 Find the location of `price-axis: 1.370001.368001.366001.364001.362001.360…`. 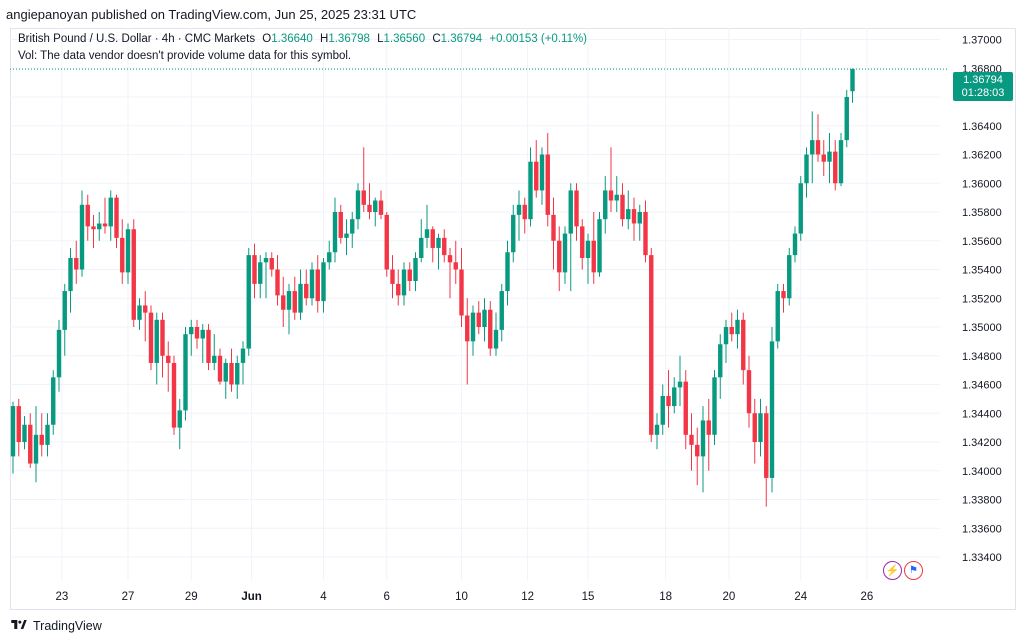

price-axis: 1.370001.368001.366001.364001.362001.360… is located at coordinates (982, 300).